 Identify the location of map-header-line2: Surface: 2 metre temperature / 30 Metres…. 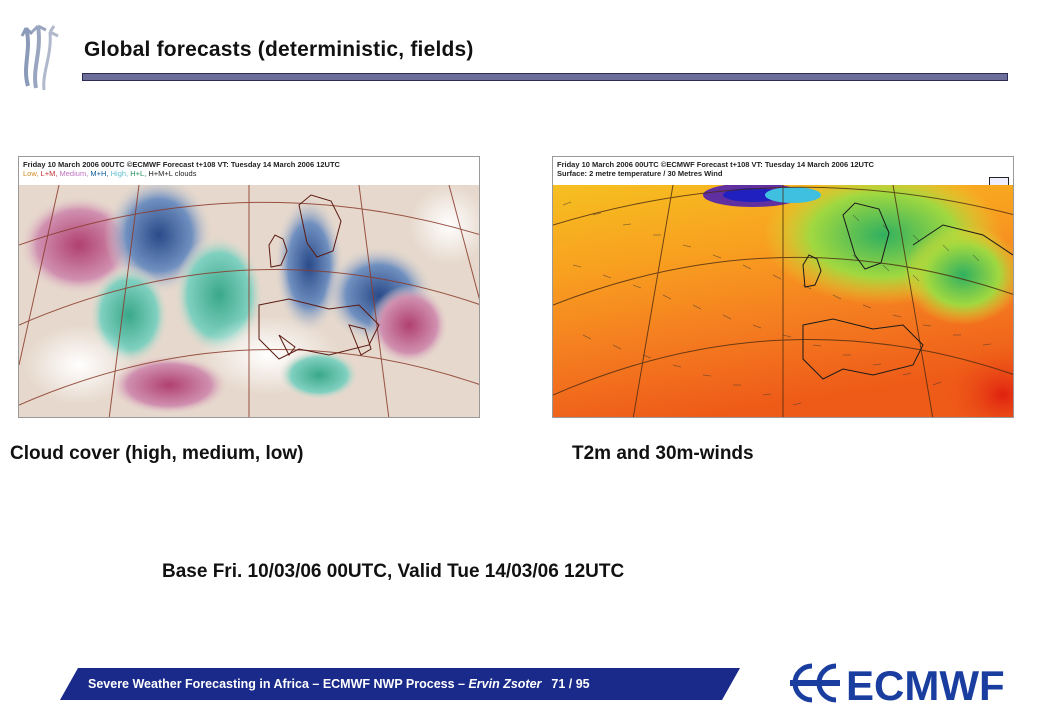
(640, 173).